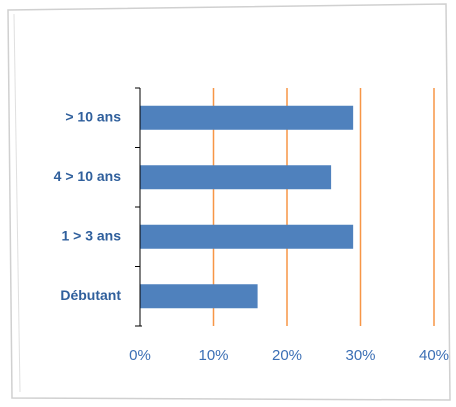 The image size is (456, 407). I want to click on y-tick-label: 4 > 10 ans, so click(88, 176).